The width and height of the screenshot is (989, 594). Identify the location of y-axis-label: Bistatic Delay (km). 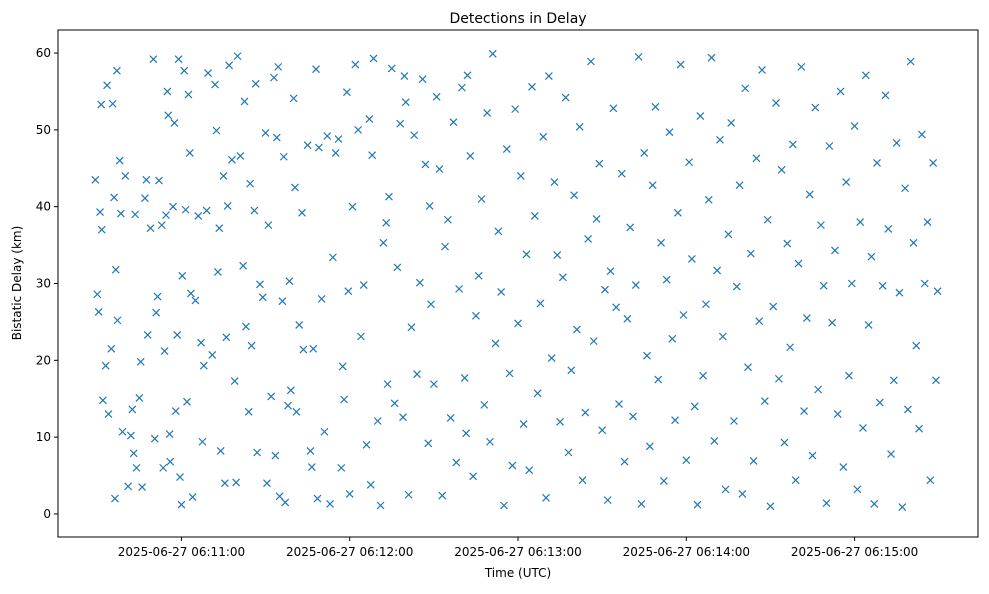
(17, 283).